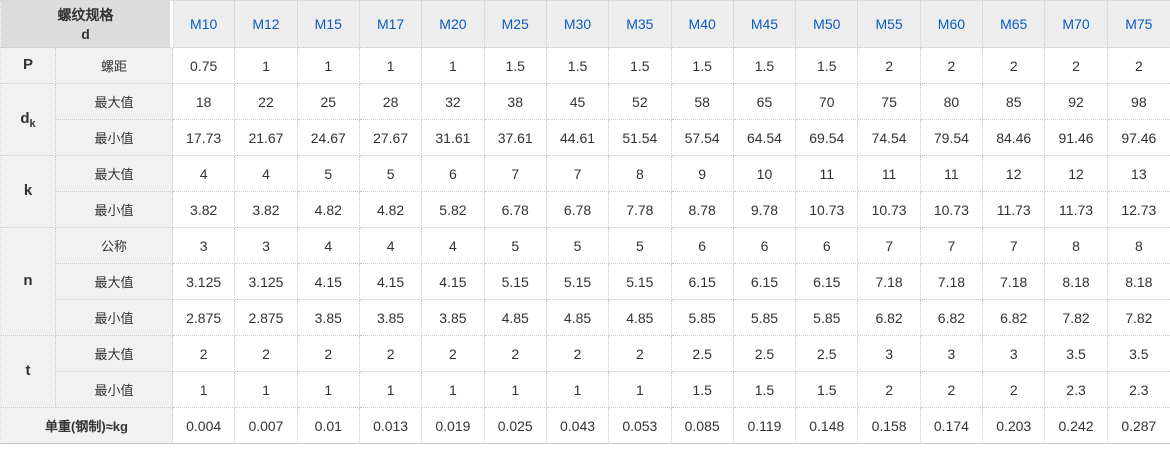 The width and height of the screenshot is (1170, 449). What do you see at coordinates (585, 390) in the screenshot?
I see `table-row: 最小值 1 1 1 1 1 1 1 1 1.5 1.5 1.5 2 2 2 2.3 2.3` at bounding box center [585, 390].